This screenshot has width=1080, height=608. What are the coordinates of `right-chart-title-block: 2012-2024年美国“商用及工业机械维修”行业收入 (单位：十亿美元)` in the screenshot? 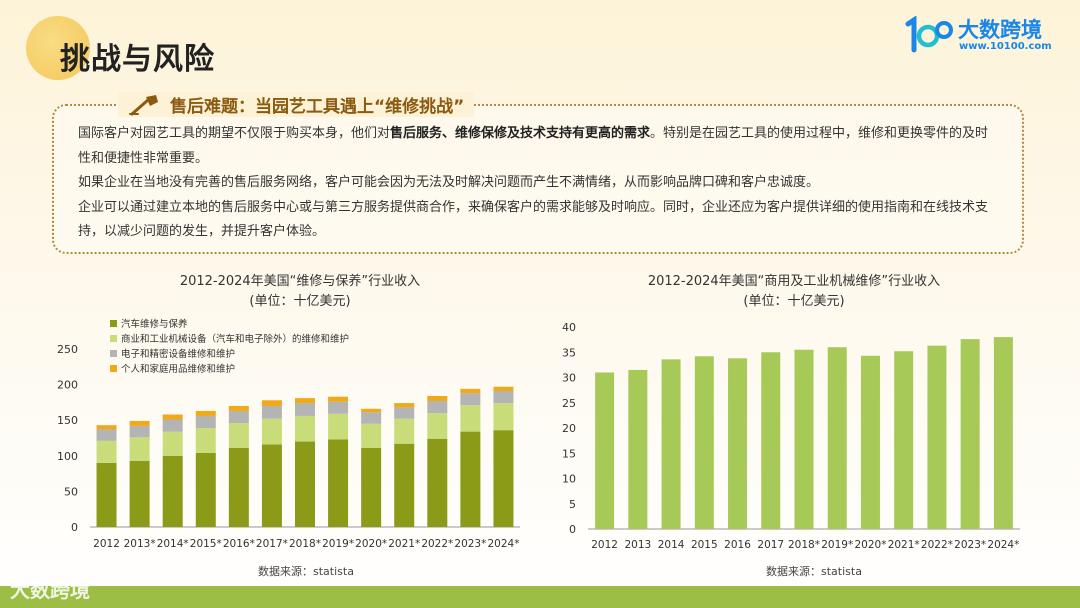 It's located at (794, 292).